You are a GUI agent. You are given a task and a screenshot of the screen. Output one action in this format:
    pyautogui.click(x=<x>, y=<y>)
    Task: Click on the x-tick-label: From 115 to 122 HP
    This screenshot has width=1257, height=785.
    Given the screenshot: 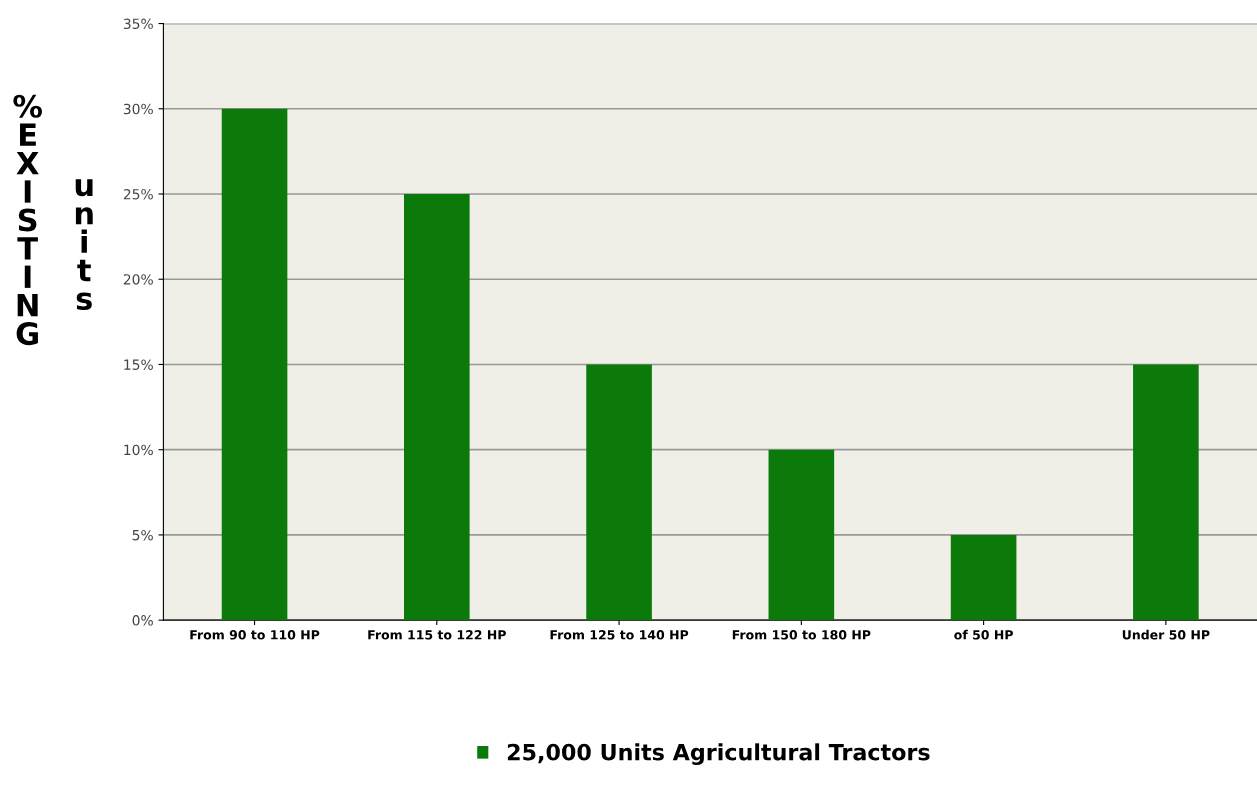 What is the action you would take?
    pyautogui.click(x=437, y=635)
    